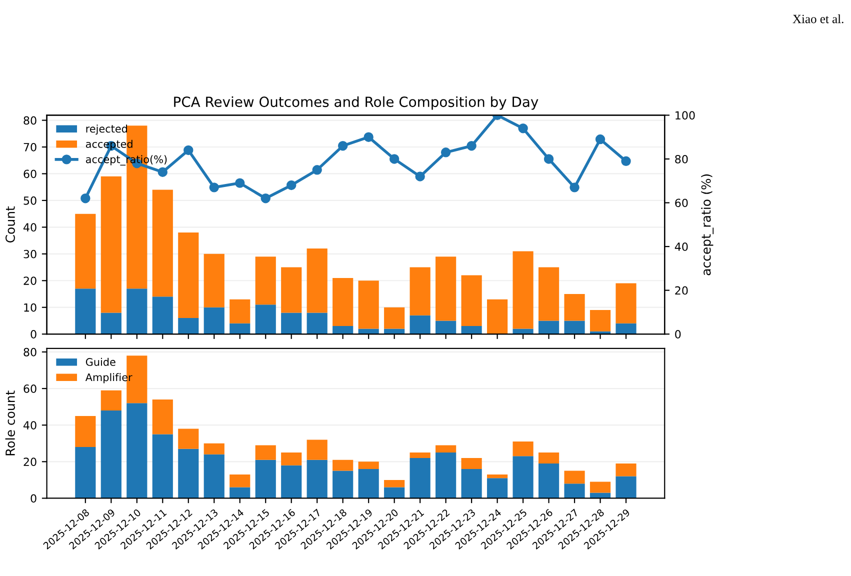 This screenshot has height=576, width=851. Describe the element at coordinates (10, 224) in the screenshot. I see `y-axis-title: Count` at that location.